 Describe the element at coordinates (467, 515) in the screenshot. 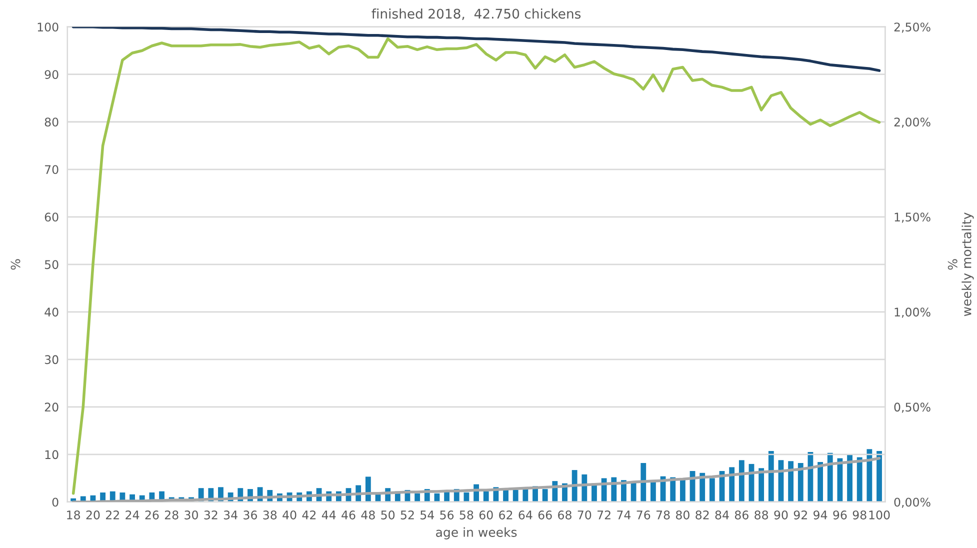

I see `x-tick-label: 58` at that location.